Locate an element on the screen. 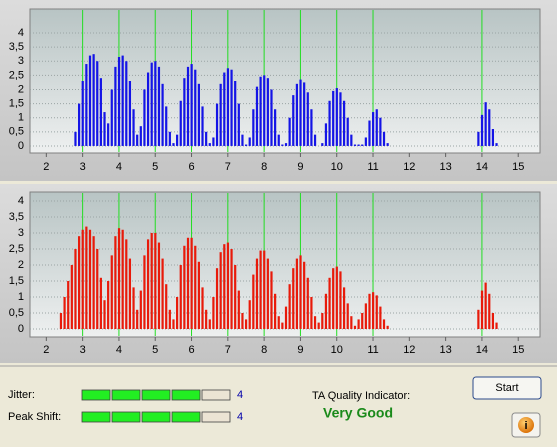 Image resolution: width=557 pixels, height=447 pixels. button-frame is located at coordinates (507, 388).